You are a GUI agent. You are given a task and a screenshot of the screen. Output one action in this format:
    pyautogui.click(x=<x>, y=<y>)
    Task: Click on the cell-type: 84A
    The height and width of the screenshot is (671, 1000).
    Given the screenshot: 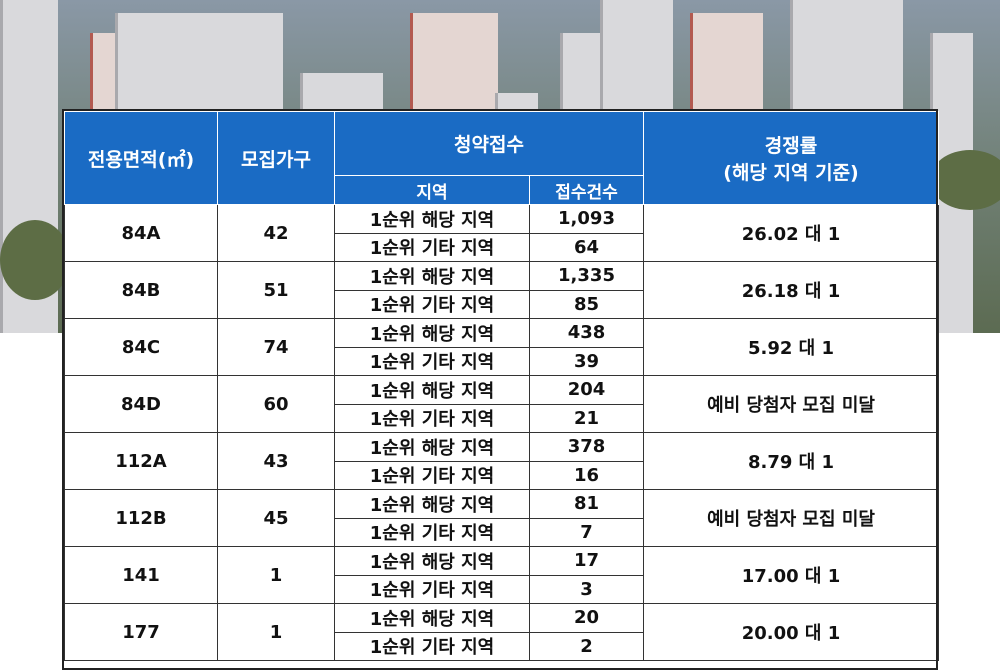 What is the action you would take?
    pyautogui.click(x=141, y=233)
    